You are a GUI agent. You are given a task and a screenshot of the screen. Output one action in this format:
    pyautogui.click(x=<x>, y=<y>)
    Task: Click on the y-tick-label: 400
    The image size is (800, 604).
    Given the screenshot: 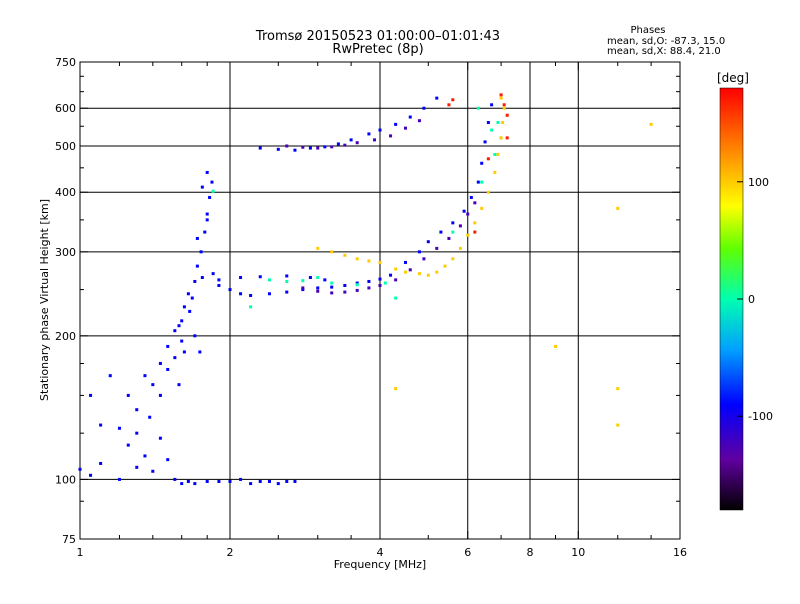 What is the action you would take?
    pyautogui.click(x=65, y=192)
    